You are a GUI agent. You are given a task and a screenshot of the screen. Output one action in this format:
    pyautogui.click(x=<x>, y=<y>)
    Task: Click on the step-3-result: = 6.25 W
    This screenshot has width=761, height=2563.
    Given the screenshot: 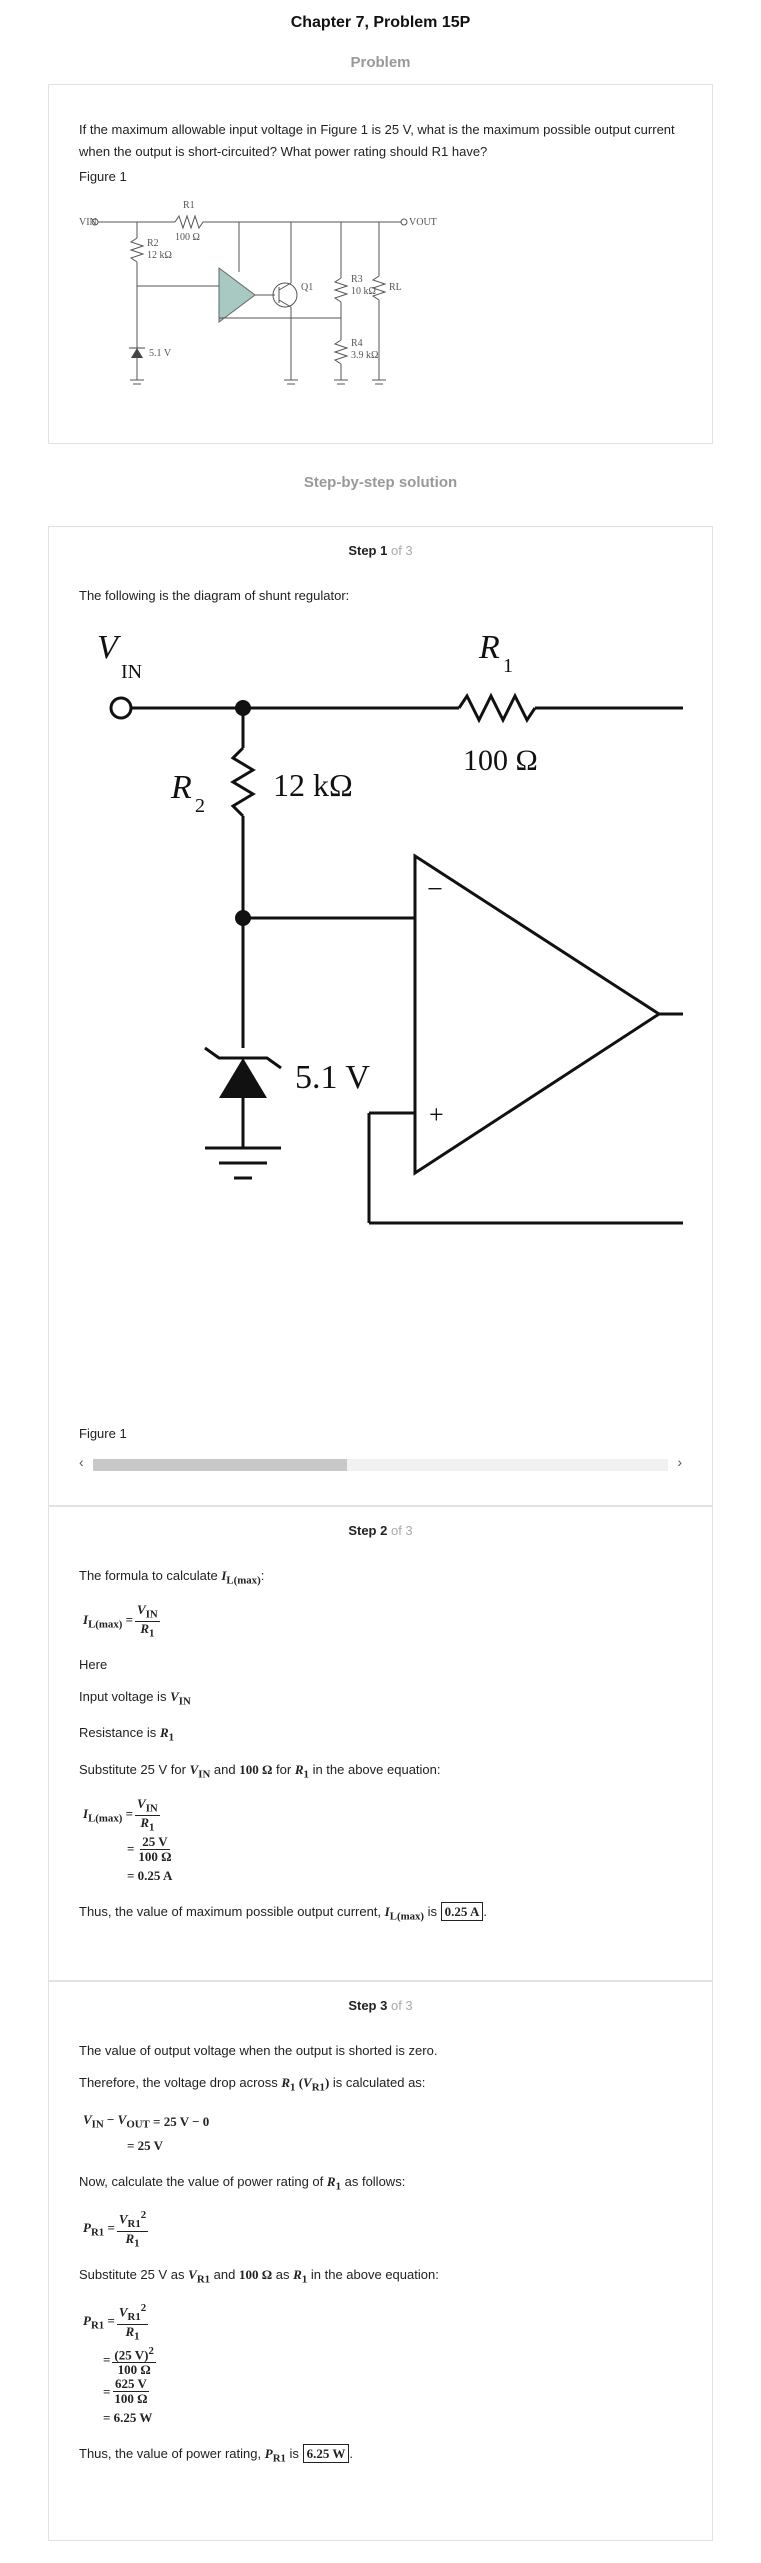 What is the action you would take?
    pyautogui.click(x=128, y=2418)
    